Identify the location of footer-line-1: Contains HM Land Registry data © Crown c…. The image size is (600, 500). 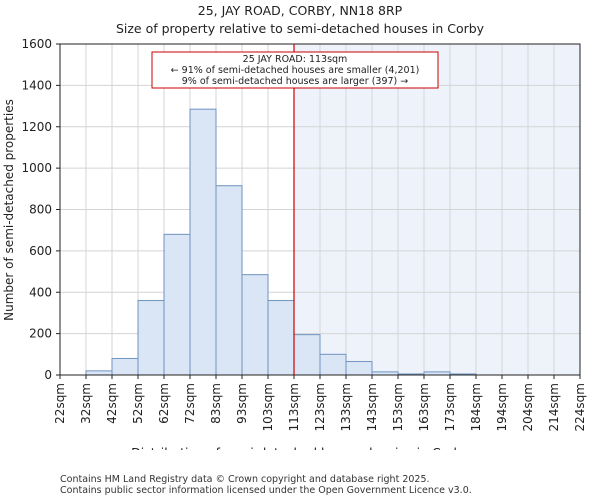
(245, 479).